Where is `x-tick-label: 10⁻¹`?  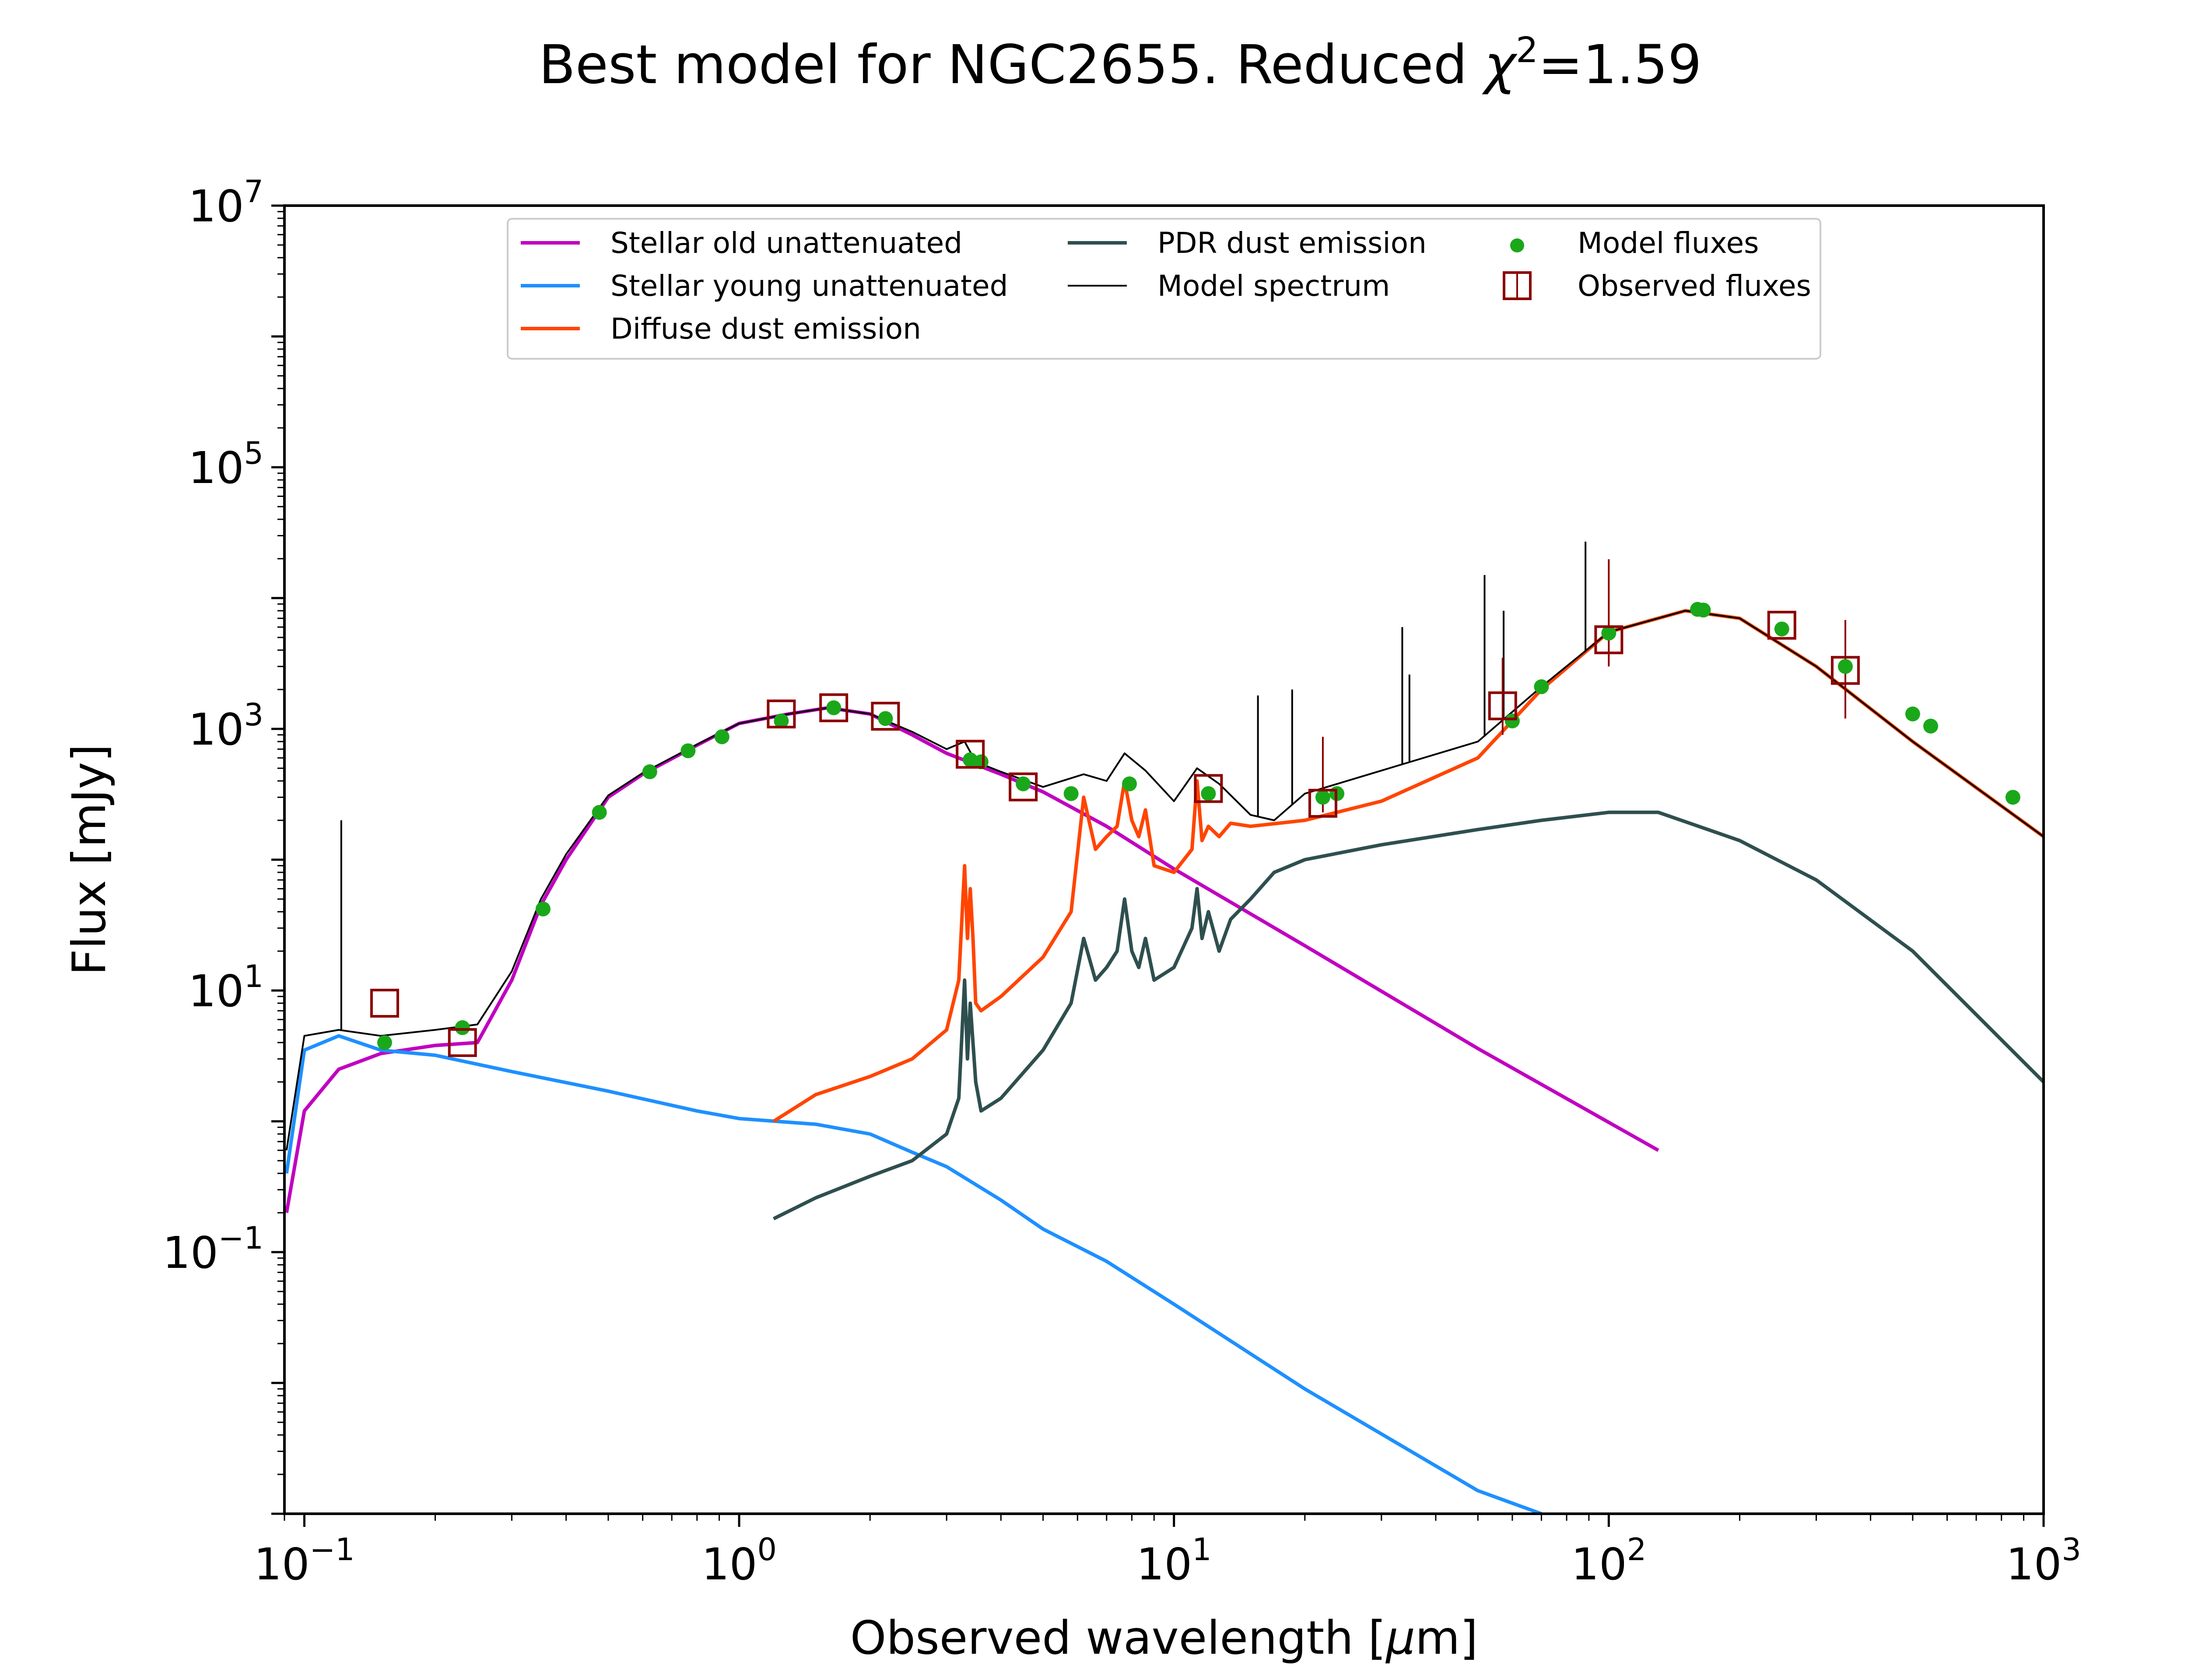 x-tick-label: 10⁻¹ is located at coordinates (304, 1561).